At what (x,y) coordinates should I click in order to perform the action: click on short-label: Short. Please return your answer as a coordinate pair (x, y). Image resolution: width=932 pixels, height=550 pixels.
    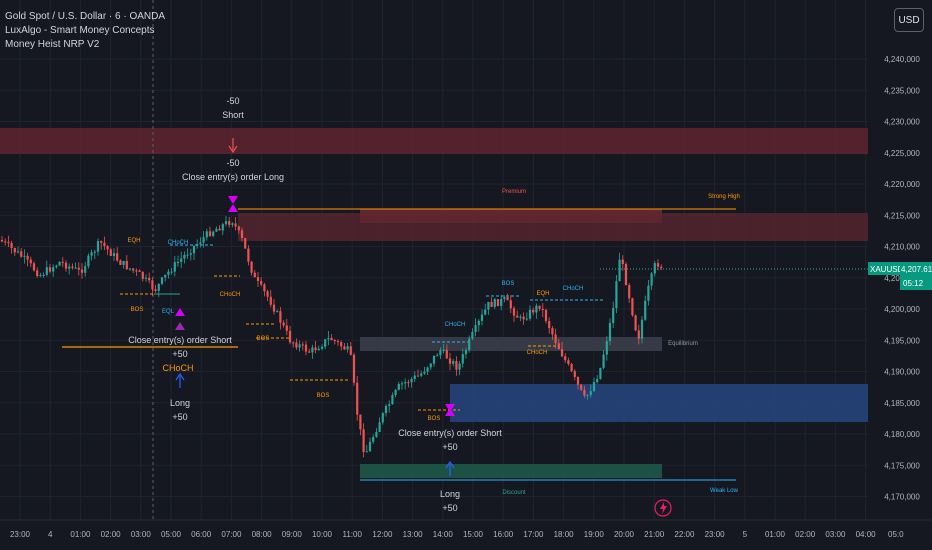
    Looking at the image, I should click on (233, 115).